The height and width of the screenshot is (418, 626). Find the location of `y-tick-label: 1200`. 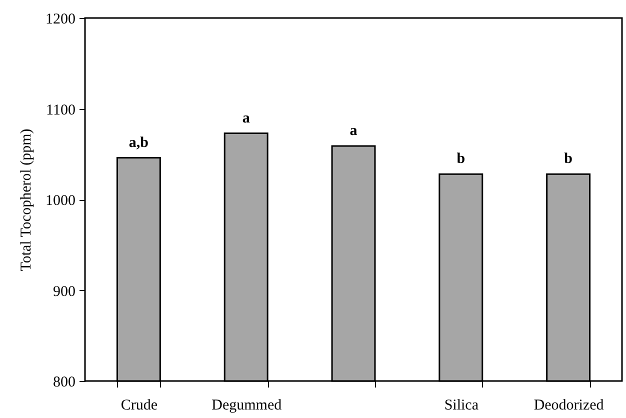

y-tick-label: 1200 is located at coordinates (61, 20).